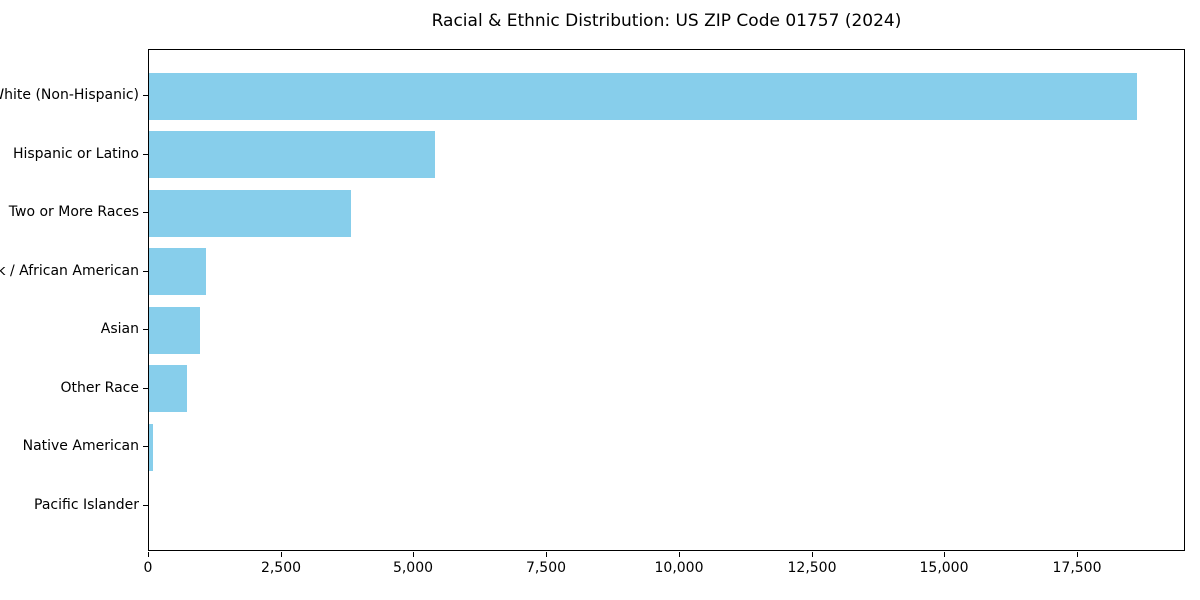  I want to click on bar-white-non-hispanic, so click(643, 96).